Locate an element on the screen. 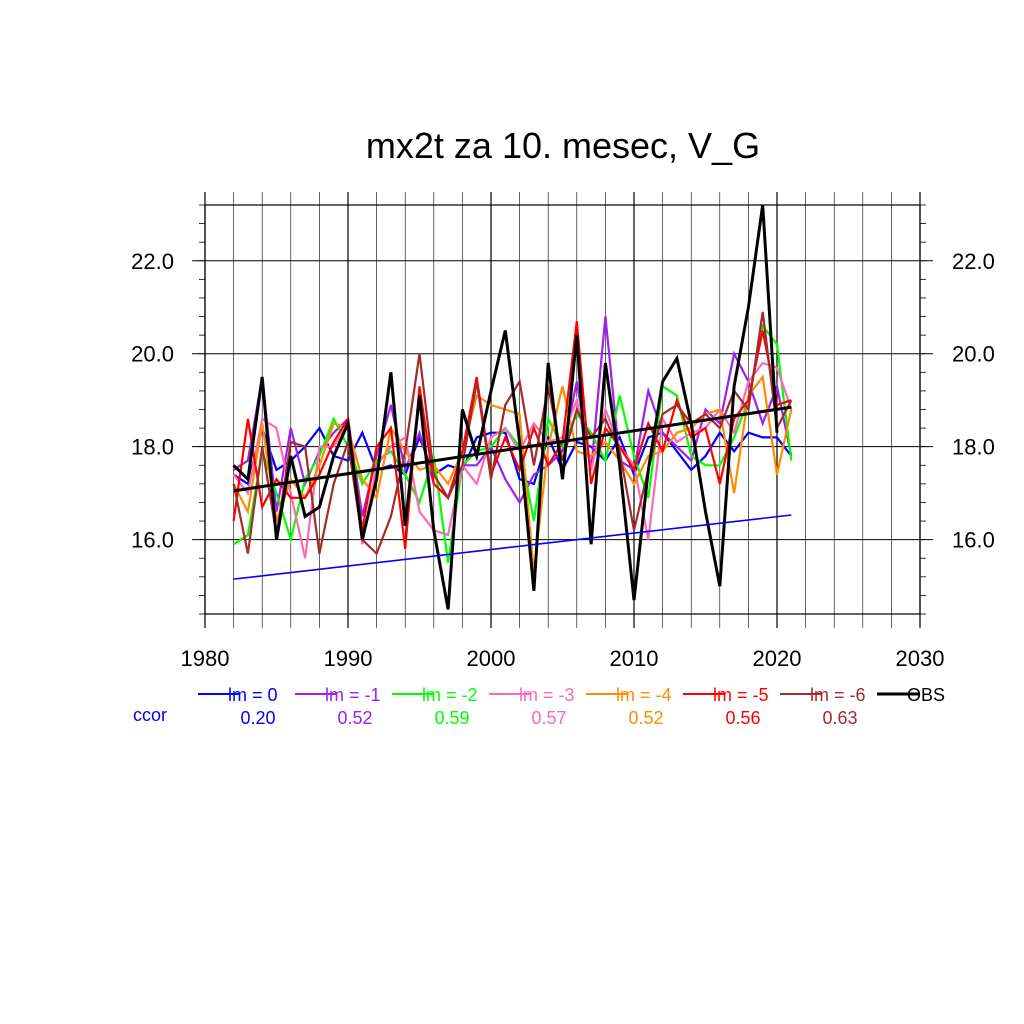 The image size is (1024, 1024). legend-ccor-1: 0.52 is located at coordinates (354, 718).